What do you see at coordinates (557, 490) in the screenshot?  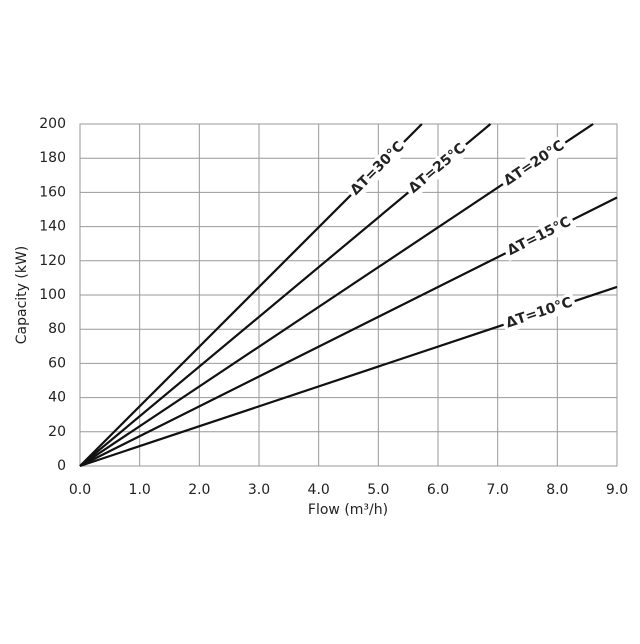 I see `x-tick-label: 8.0` at bounding box center [557, 490].